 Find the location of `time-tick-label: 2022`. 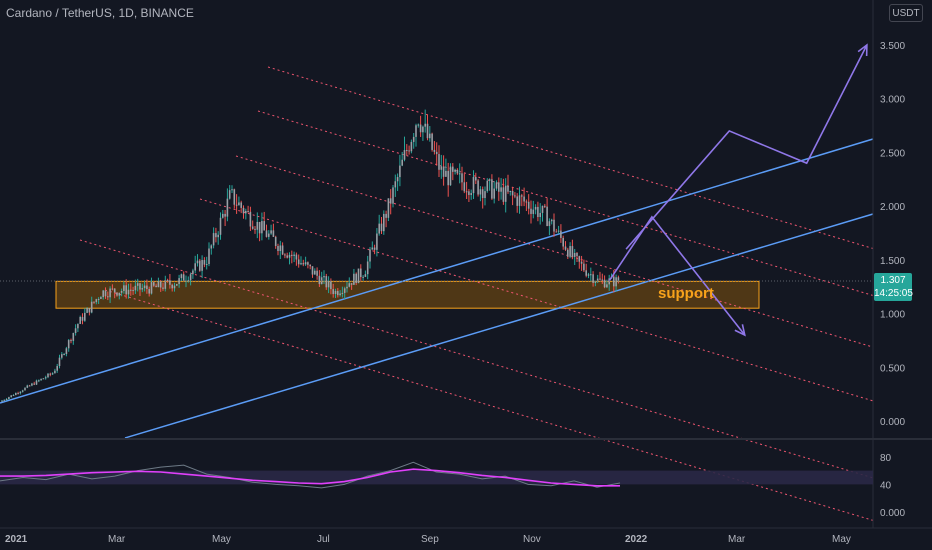

time-tick-label: 2022 is located at coordinates (636, 539).